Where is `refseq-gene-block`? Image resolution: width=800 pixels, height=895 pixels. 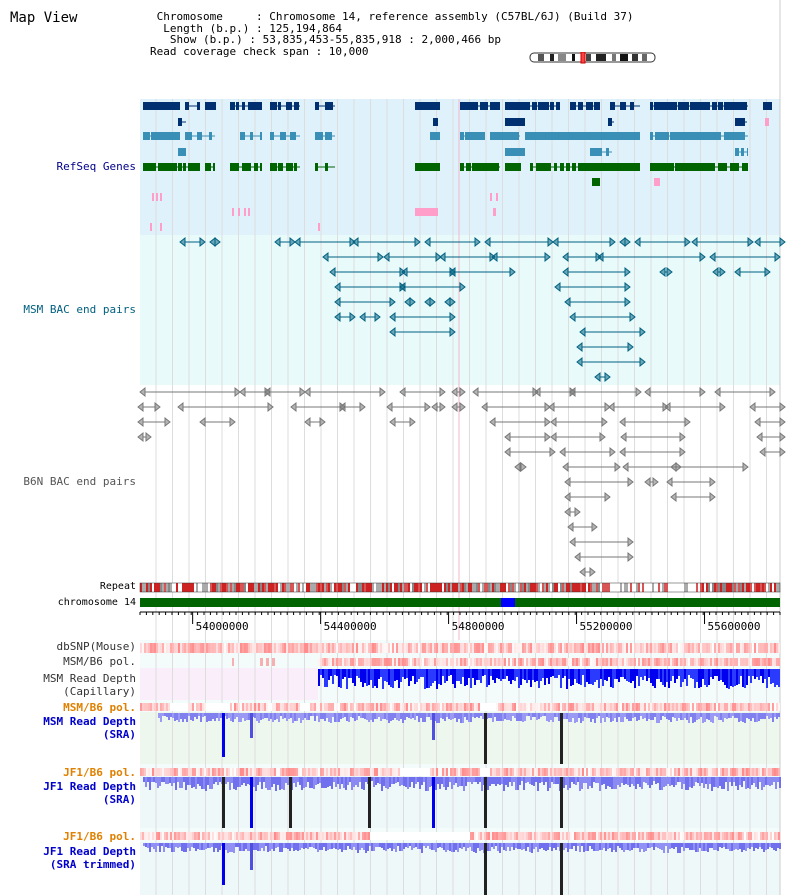
refseq-gene-block is located at coordinates (513, 167).